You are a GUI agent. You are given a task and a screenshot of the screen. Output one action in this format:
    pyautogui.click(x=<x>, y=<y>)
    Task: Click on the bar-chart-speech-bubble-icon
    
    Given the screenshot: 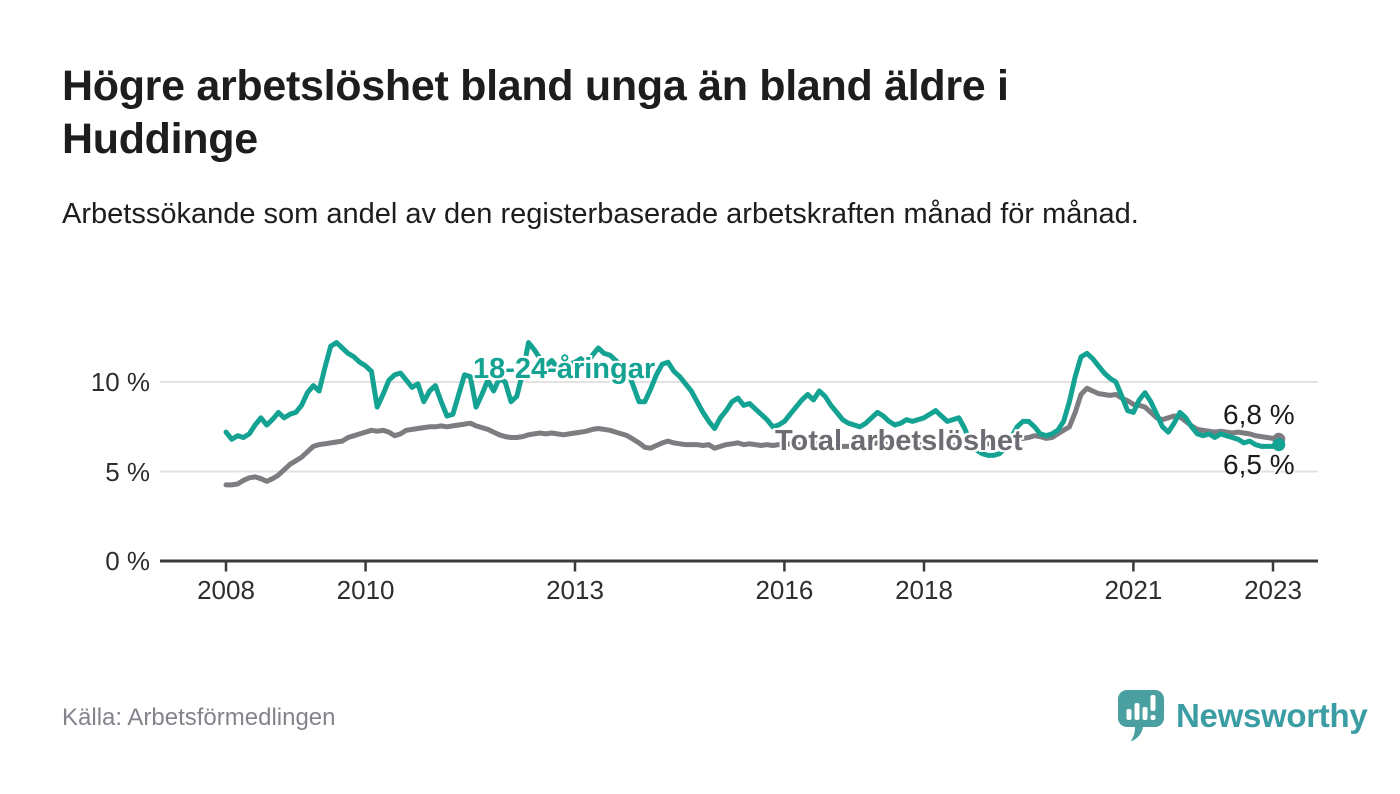 What is the action you would take?
    pyautogui.click(x=1141, y=716)
    